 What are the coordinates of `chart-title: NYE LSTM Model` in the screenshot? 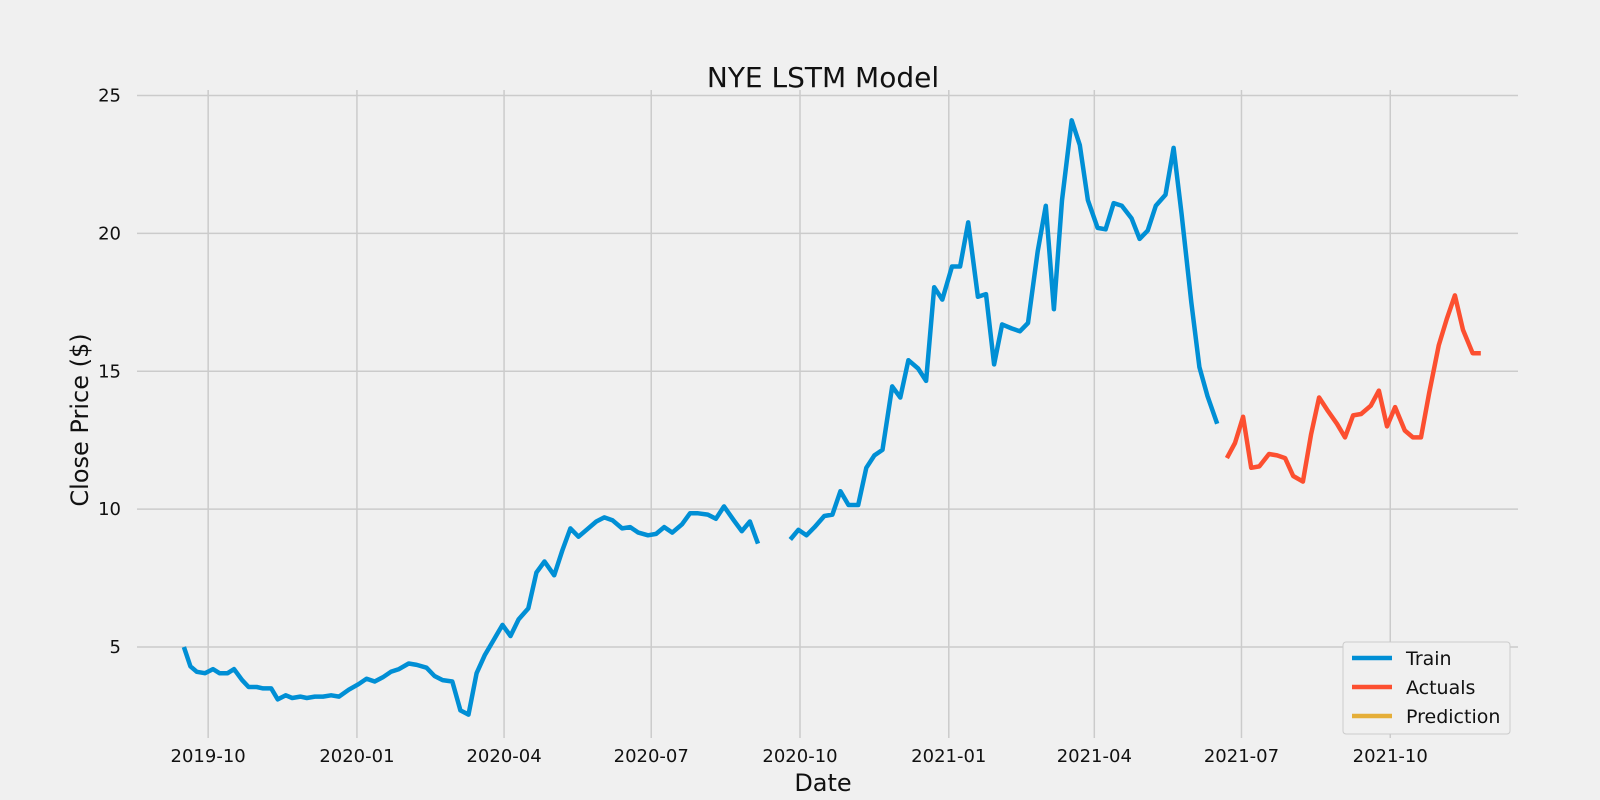 It's located at (823, 77).